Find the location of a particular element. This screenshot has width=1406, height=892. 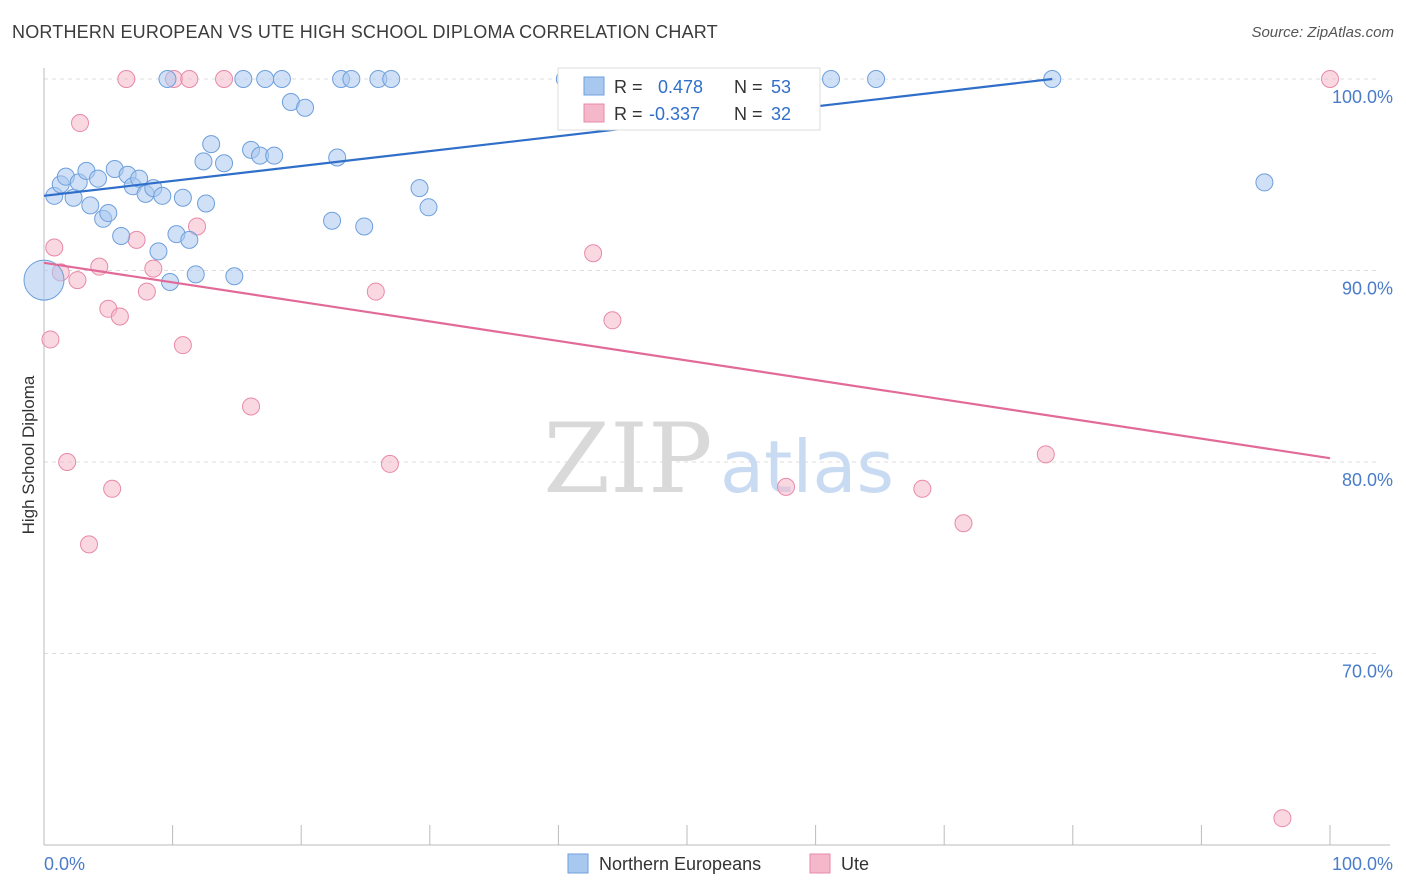

watermark: ZIP atlas is located at coordinates (718, 459).